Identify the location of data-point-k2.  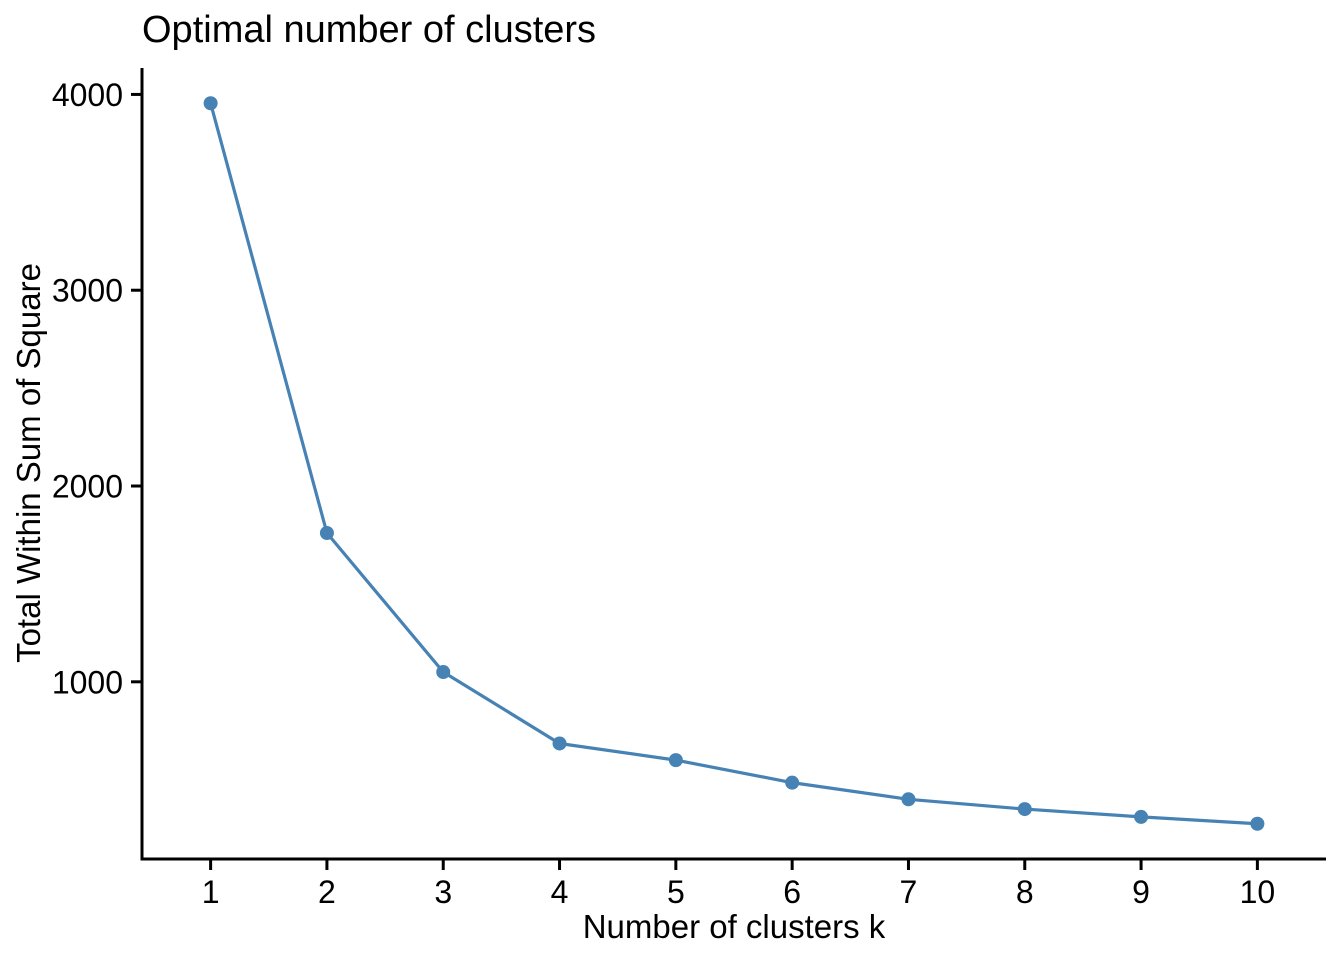
(326, 533).